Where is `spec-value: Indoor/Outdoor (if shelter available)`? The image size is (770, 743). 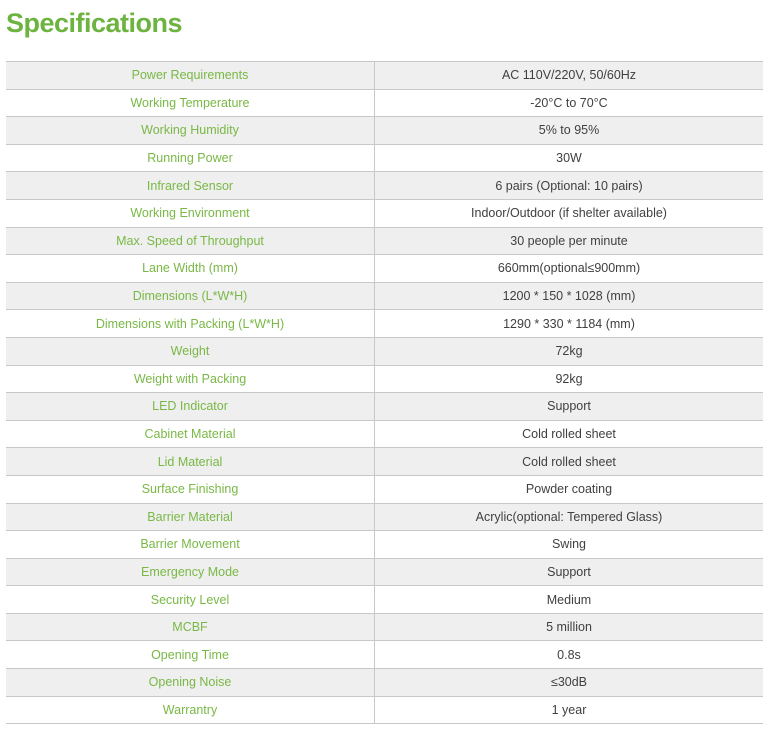 spec-value: Indoor/Outdoor (if shelter available) is located at coordinates (568, 213).